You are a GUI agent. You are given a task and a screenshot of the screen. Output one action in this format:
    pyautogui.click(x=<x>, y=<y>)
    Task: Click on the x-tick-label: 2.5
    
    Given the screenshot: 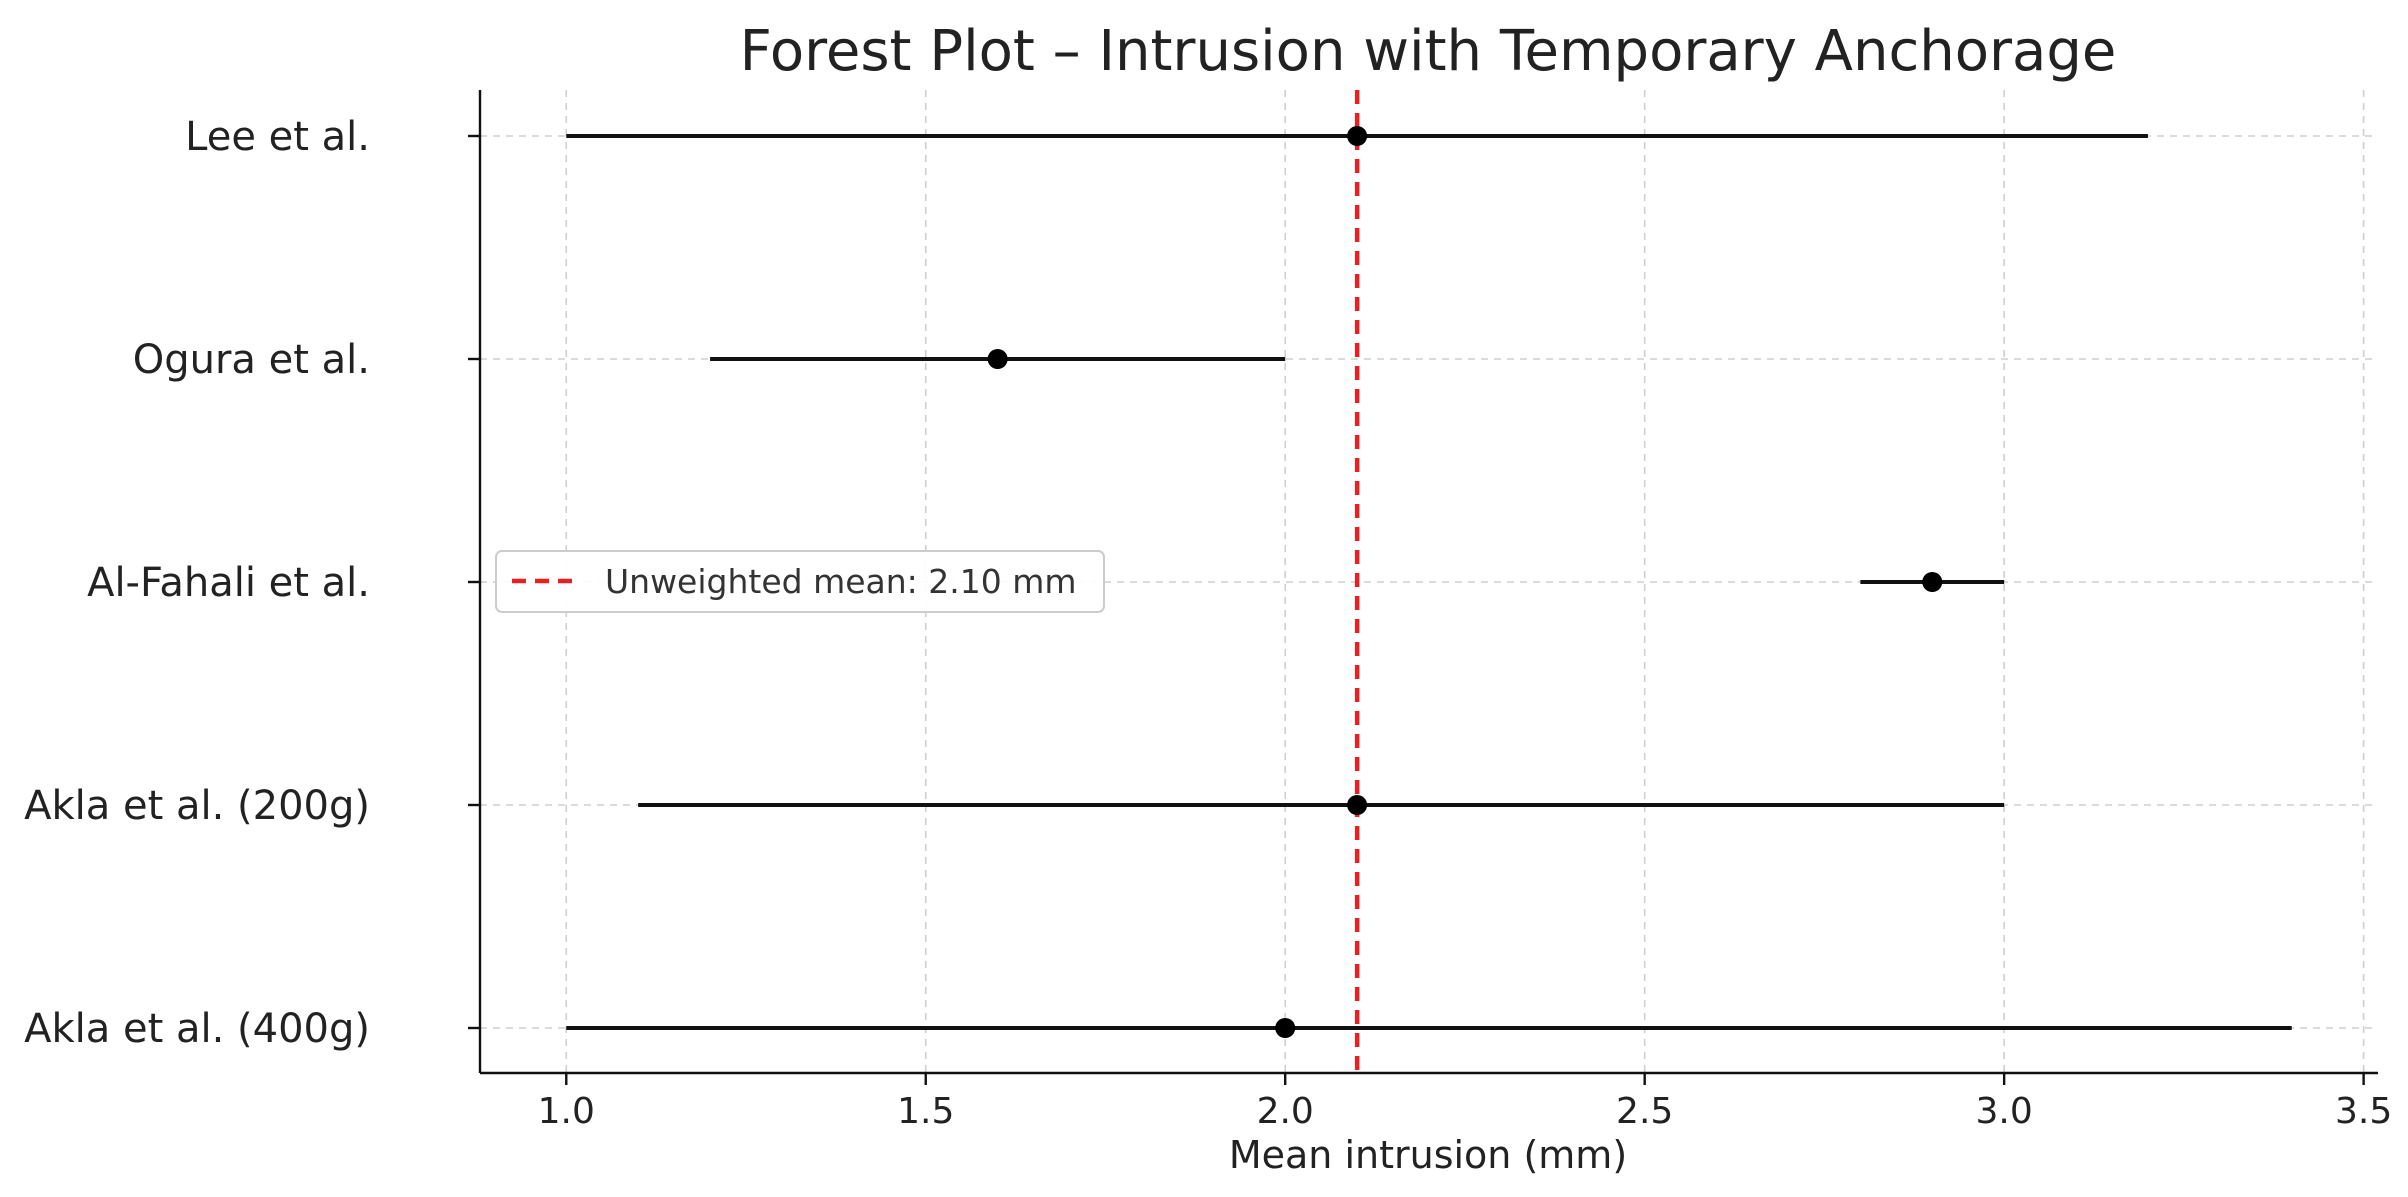 What is the action you would take?
    pyautogui.click(x=1644, y=1111)
    